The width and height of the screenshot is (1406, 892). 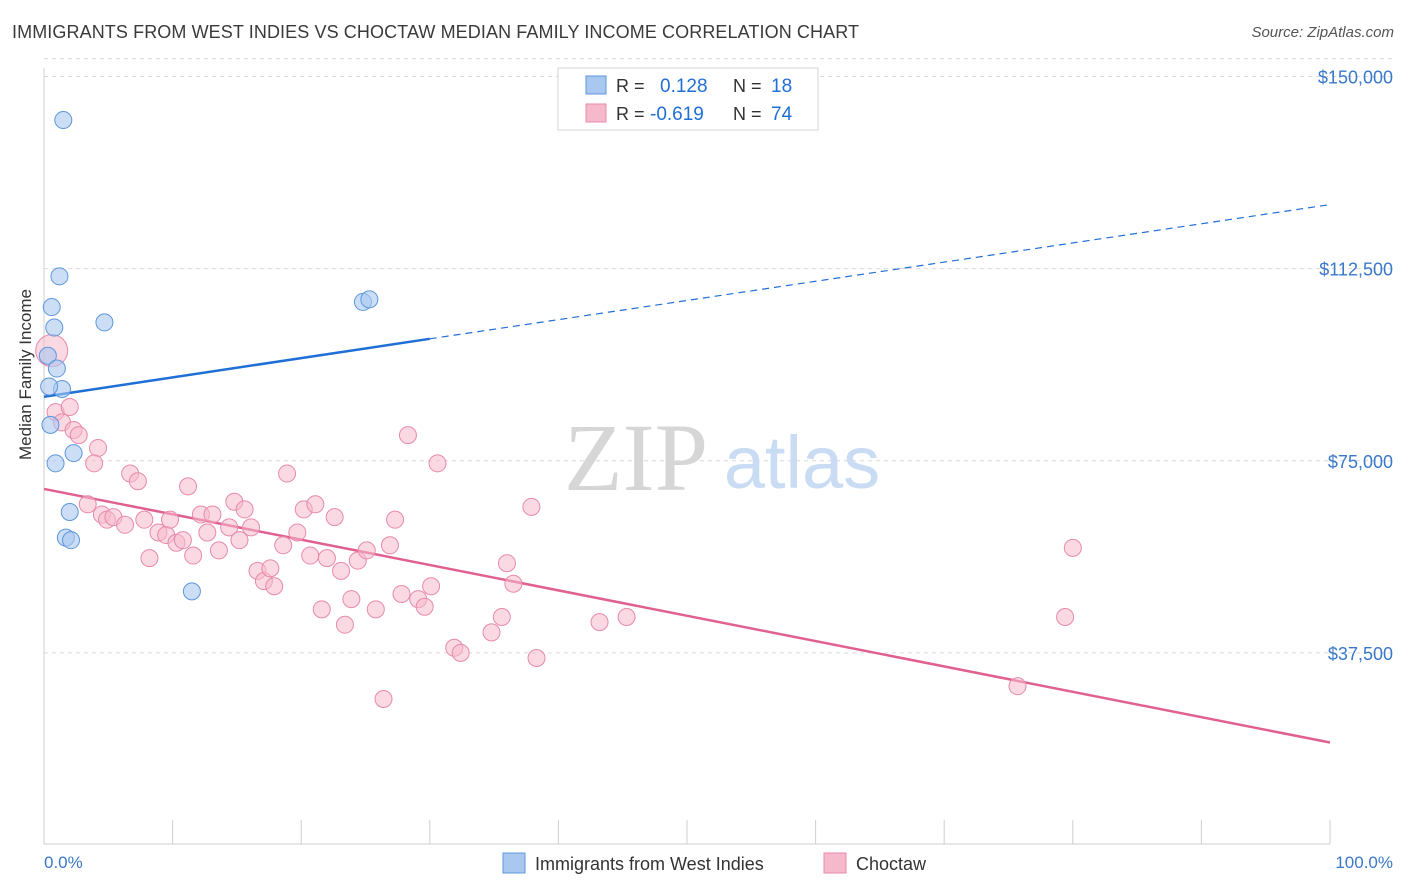 I want to click on stats-r-value-west-indies: 0.128, so click(x=684, y=86).